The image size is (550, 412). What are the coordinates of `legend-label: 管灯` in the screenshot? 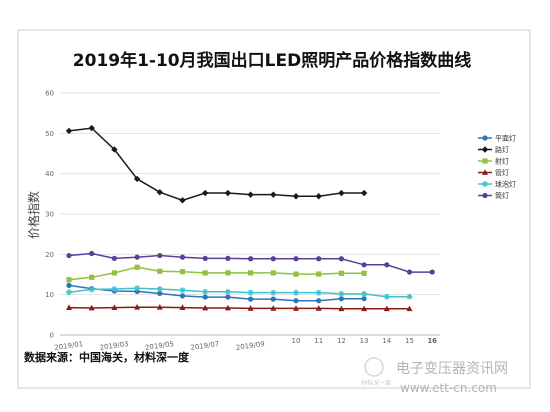 It's located at (502, 172).